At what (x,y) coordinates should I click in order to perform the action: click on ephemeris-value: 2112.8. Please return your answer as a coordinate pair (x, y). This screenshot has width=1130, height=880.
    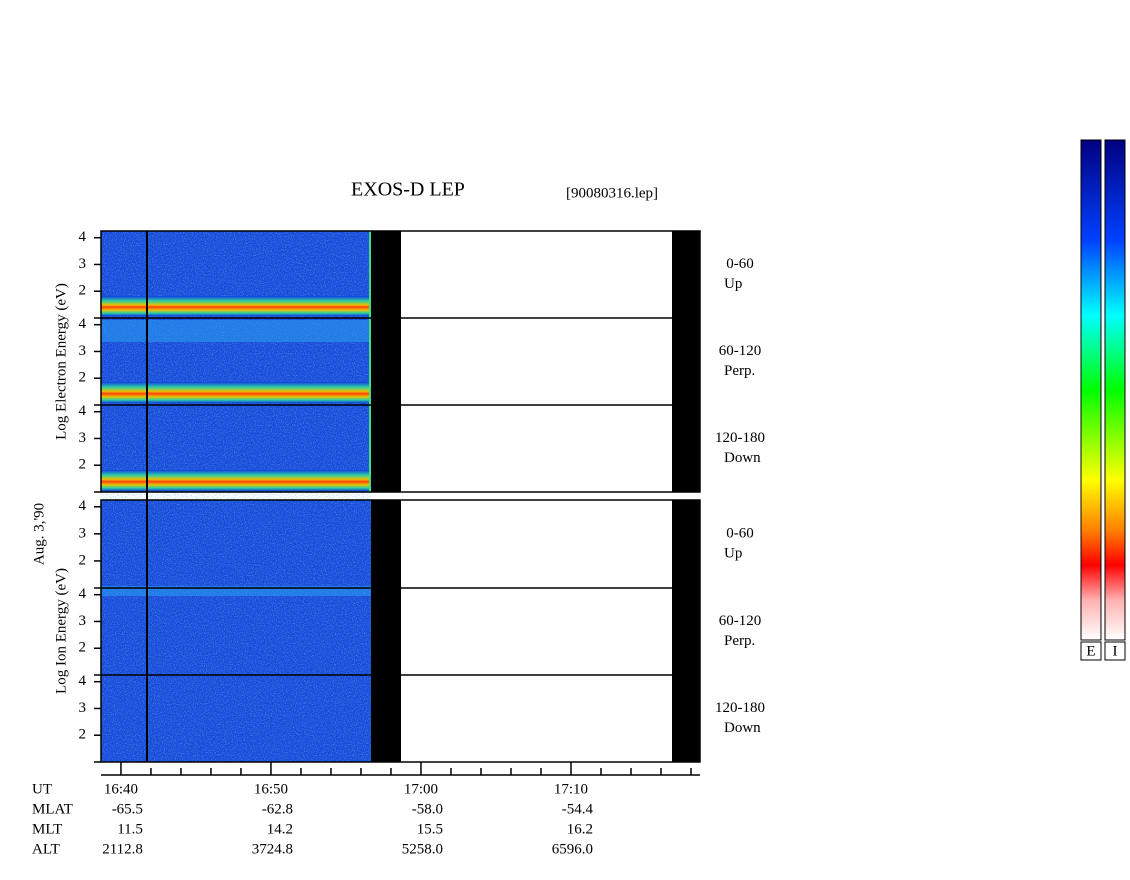
    Looking at the image, I should click on (122, 849).